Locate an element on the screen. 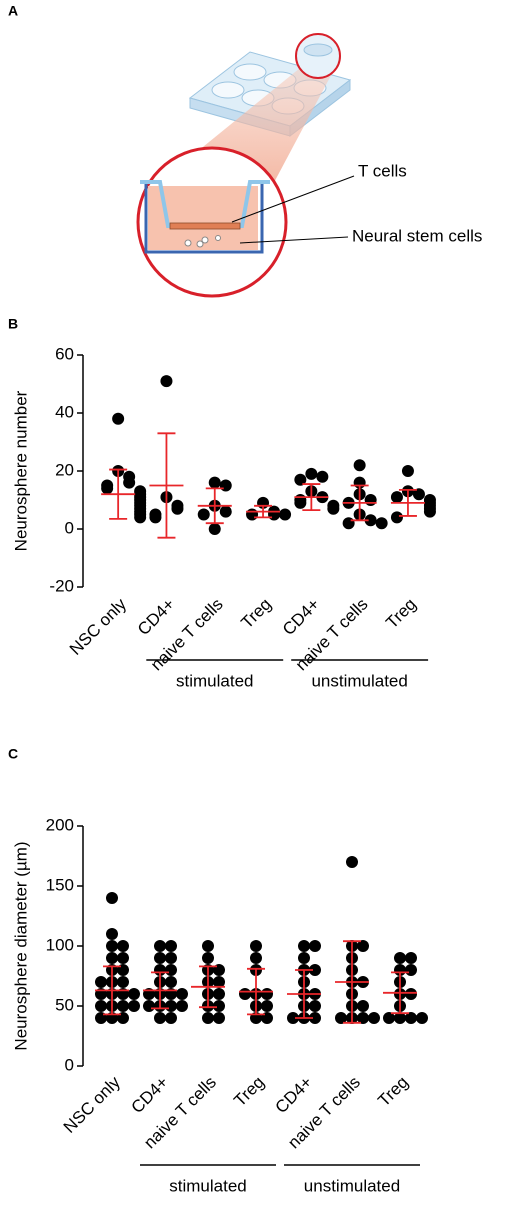 The width and height of the screenshot is (518, 1221). well-wall is located at coordinates (204, 218).